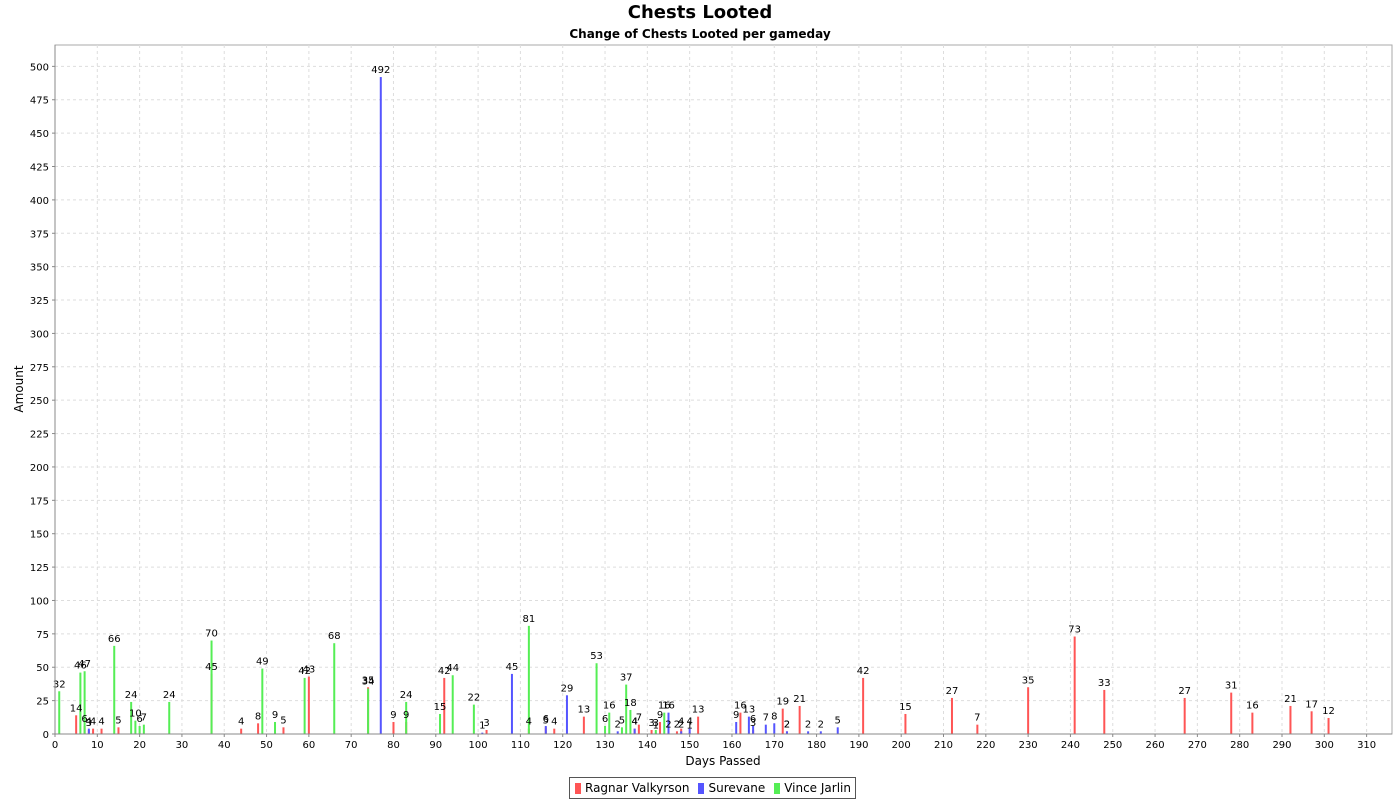  What do you see at coordinates (380, 70) in the screenshot?
I see `data-label: 492` at bounding box center [380, 70].